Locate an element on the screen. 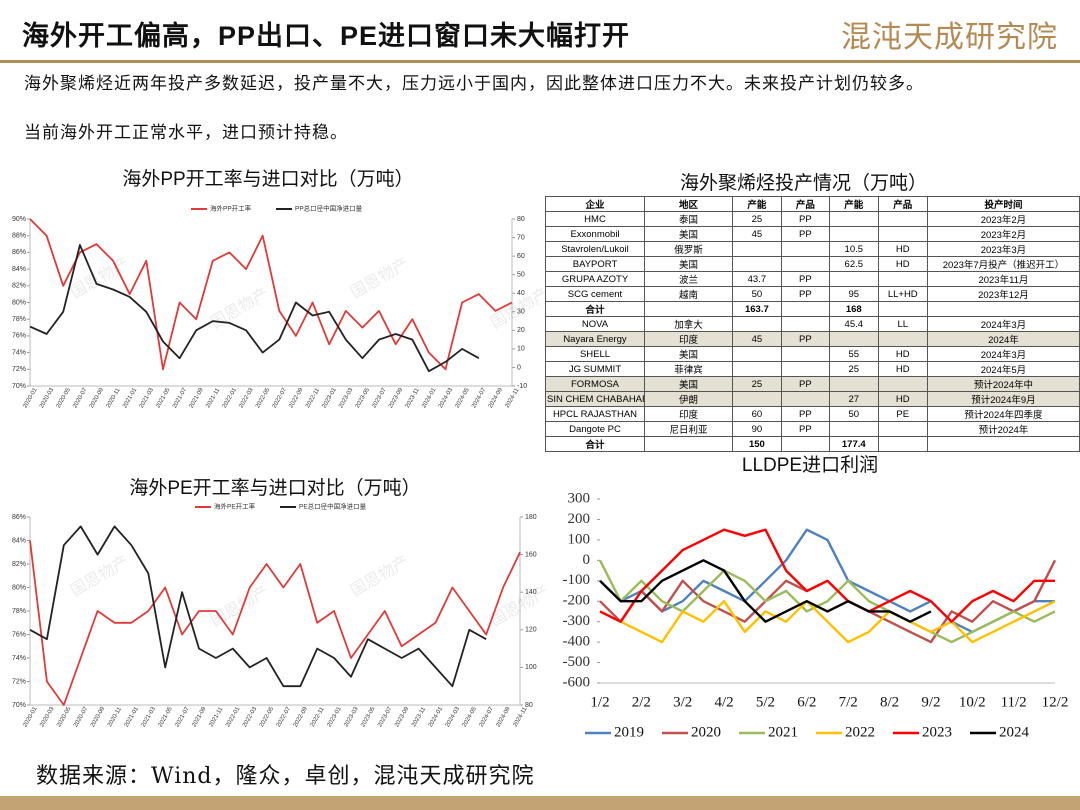 This screenshot has width=1080, height=810. paragraph: 当前海外开工正常水平，进口预计持稳。 is located at coordinates (186, 132).